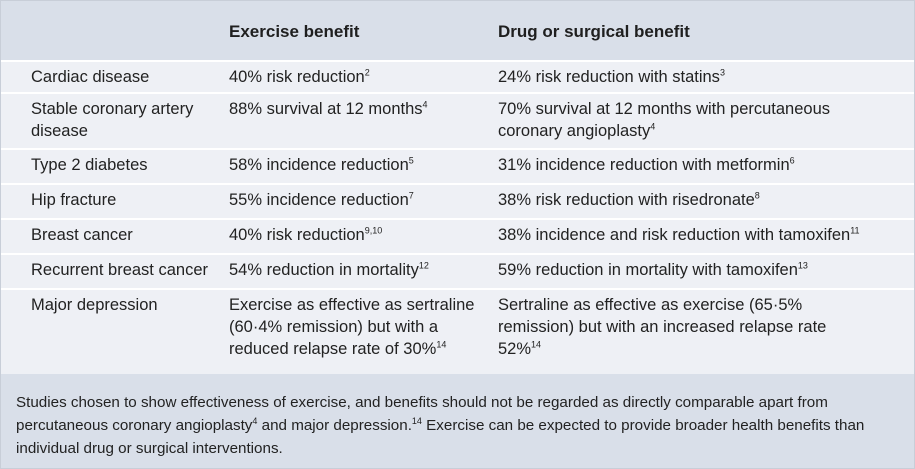  Describe the element at coordinates (299, 76) in the screenshot. I see `exercise-benefit-cell: 40% risk reduction2` at that location.